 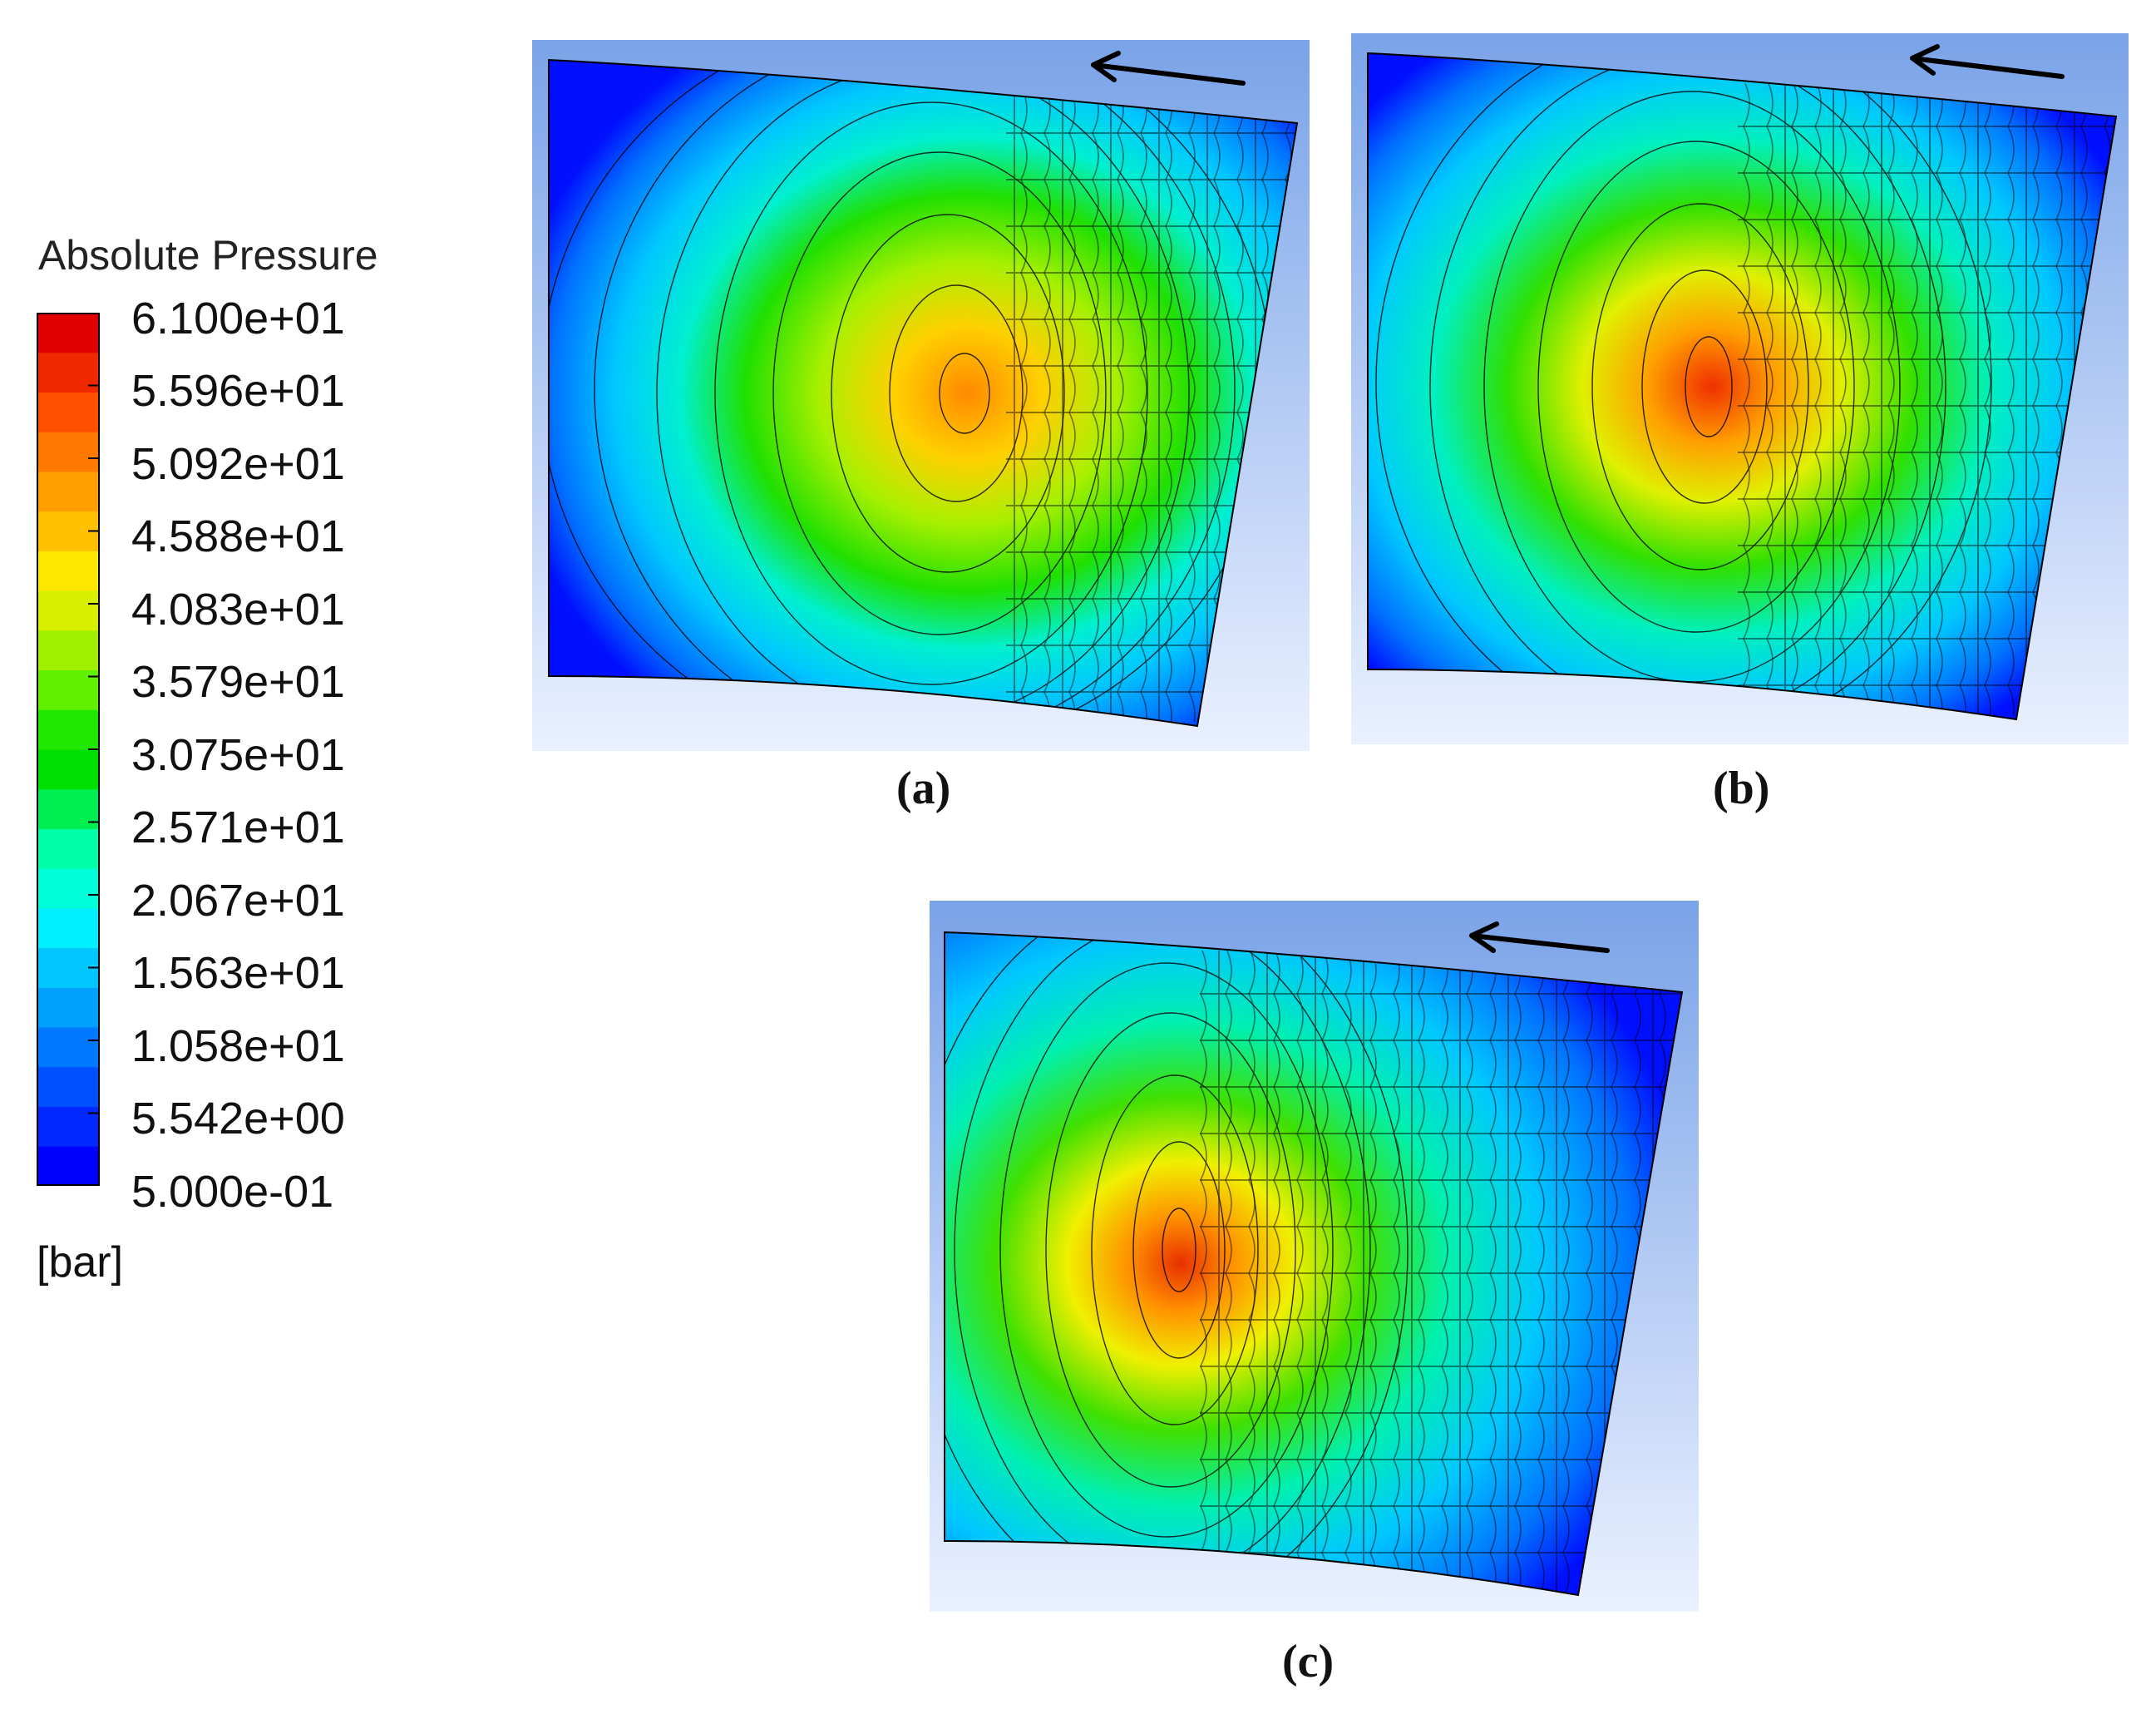 What do you see at coordinates (923, 788) in the screenshot?
I see `panel-caption-a: (a)` at bounding box center [923, 788].